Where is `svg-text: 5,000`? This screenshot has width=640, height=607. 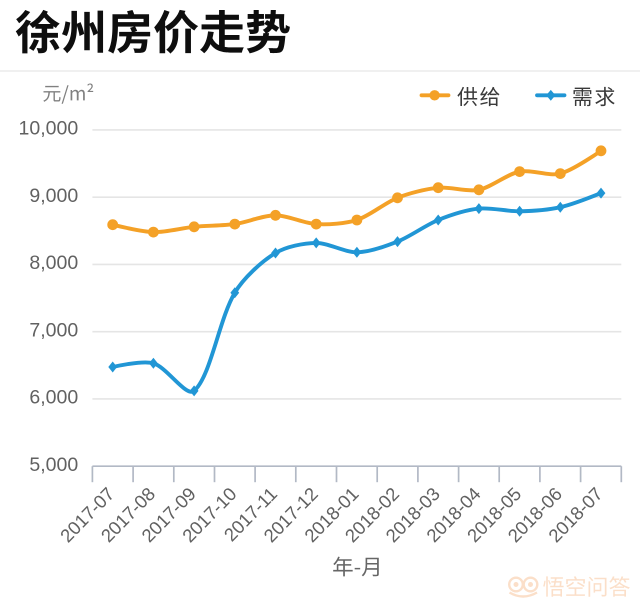
svg-text: 5,000 is located at coordinates (53, 465).